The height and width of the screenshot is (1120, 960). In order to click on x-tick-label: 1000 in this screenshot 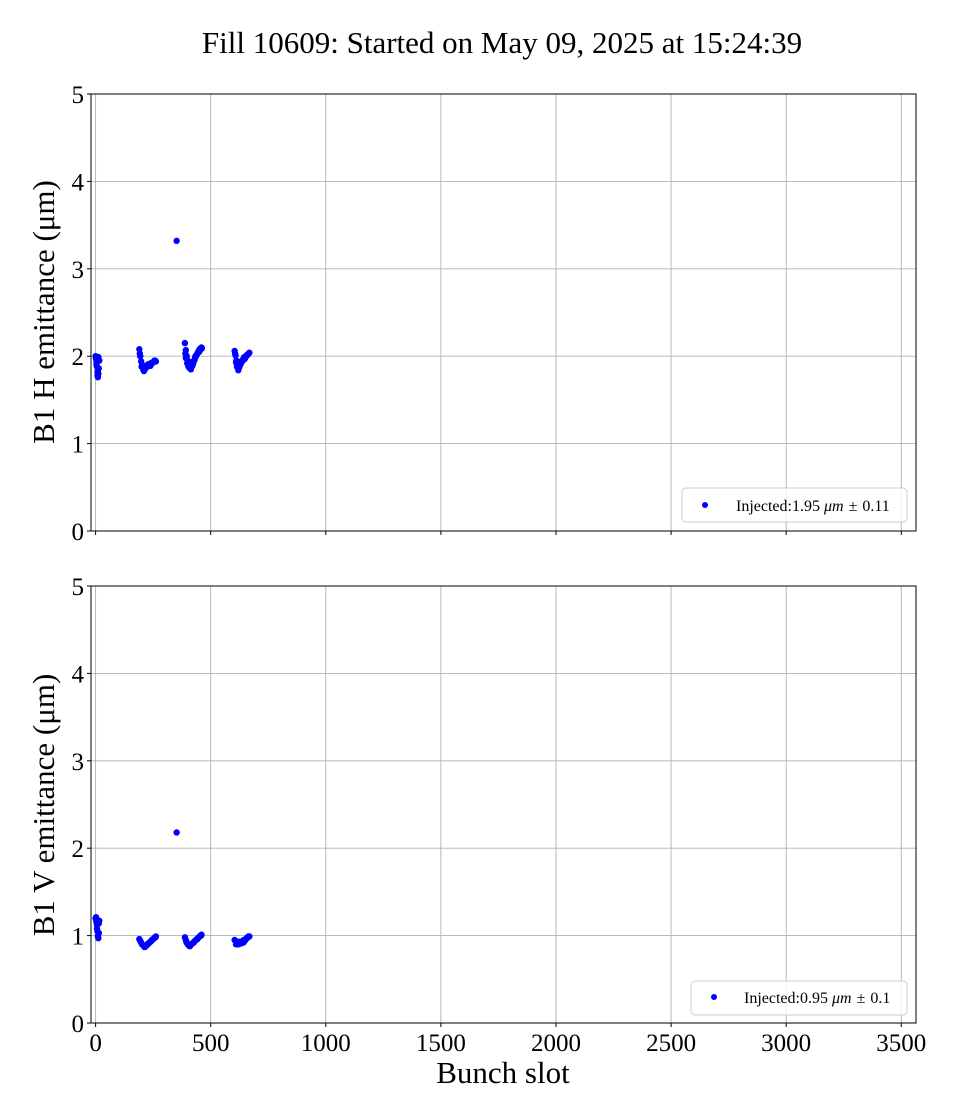, I will do `click(326, 1043)`.